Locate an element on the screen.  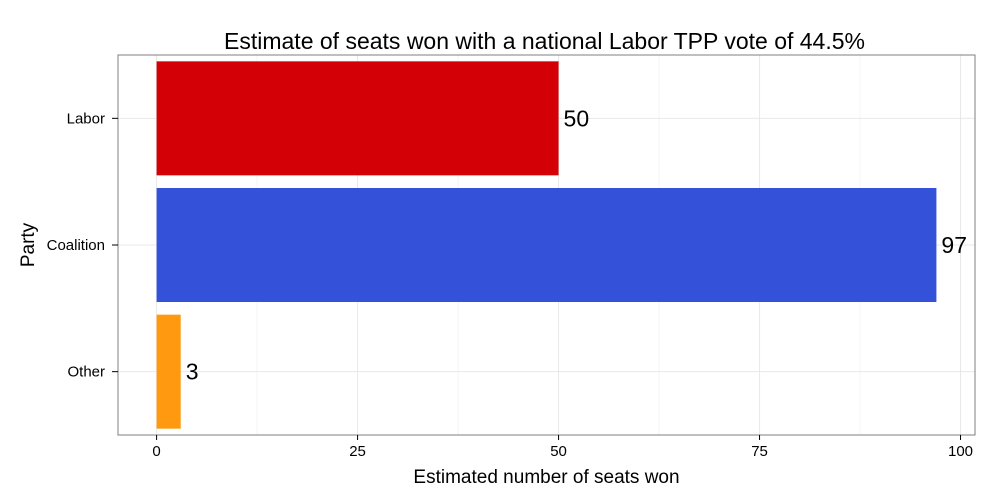
x-tick-label: 25 is located at coordinates (357, 451).